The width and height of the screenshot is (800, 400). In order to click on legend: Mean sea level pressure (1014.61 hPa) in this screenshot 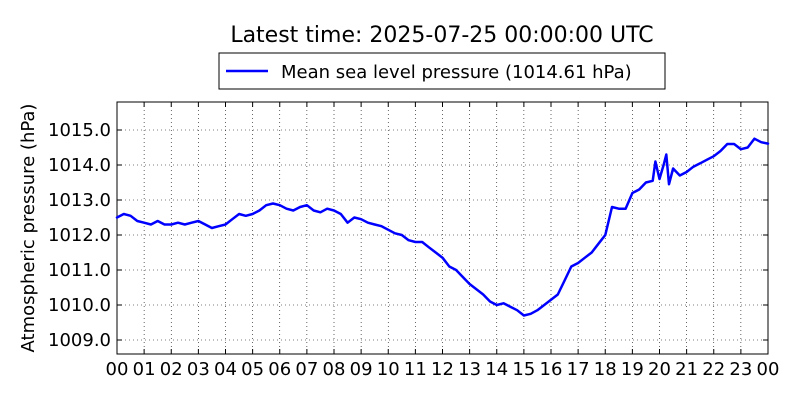, I will do `click(442, 71)`.